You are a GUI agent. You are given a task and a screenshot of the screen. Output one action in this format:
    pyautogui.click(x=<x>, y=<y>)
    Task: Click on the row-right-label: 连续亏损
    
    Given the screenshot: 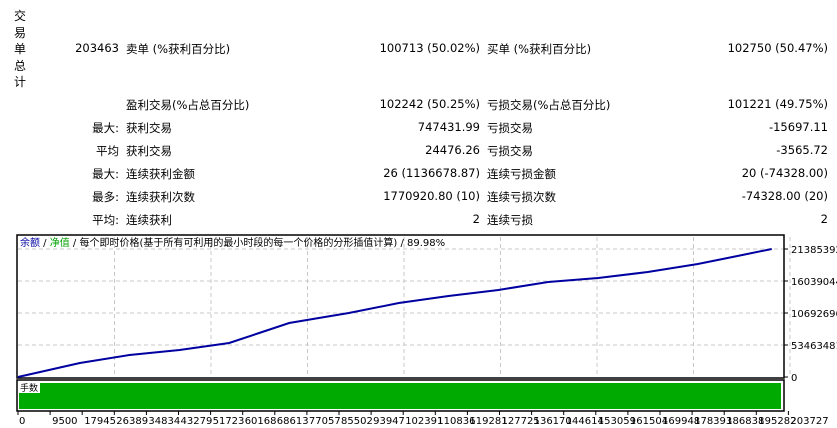 What is the action you would take?
    pyautogui.click(x=510, y=220)
    